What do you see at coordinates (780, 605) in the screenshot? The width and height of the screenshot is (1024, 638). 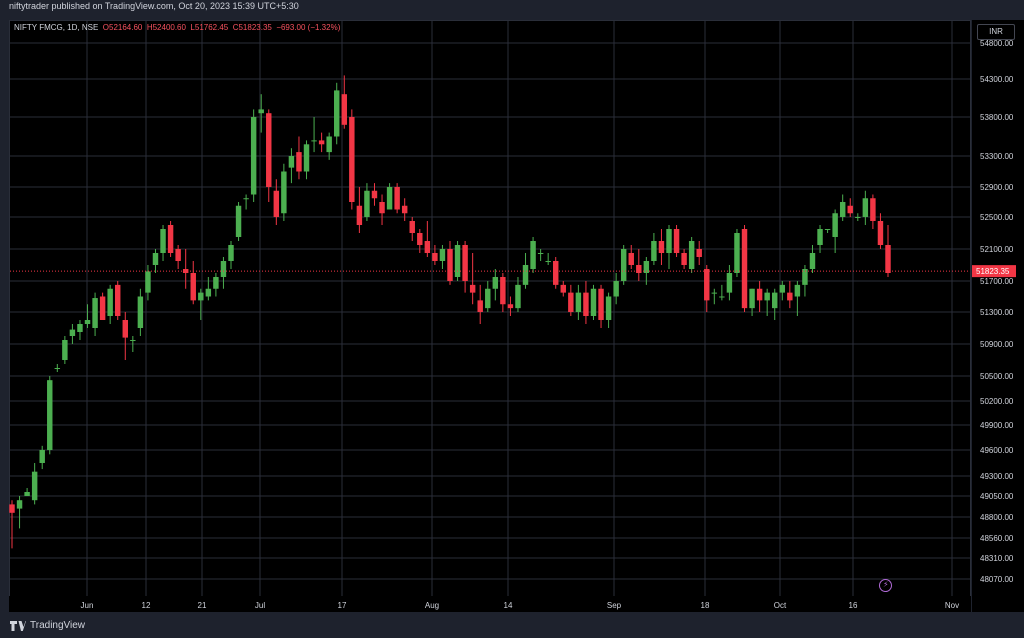 I see `x-tick-label: Oct` at bounding box center [780, 605].